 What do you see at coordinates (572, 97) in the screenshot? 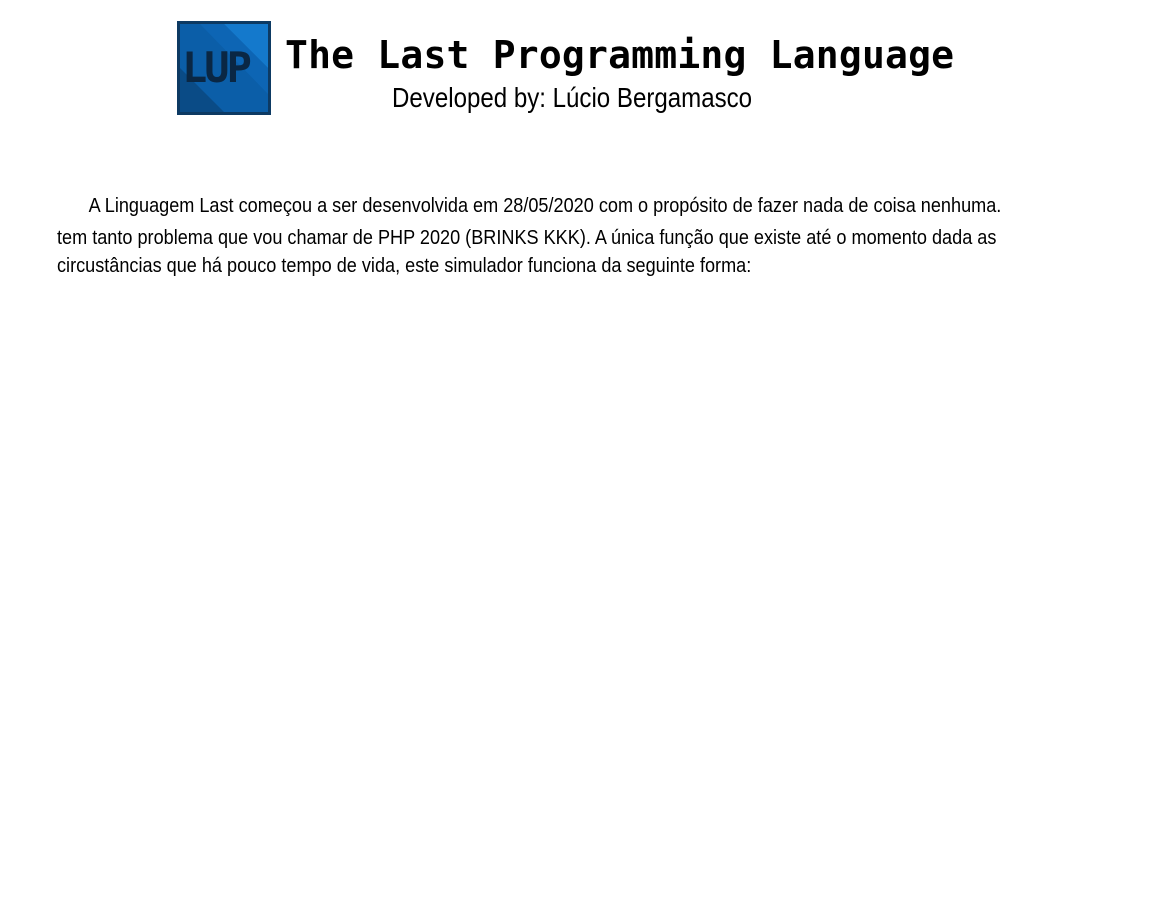
I see `page-subtitle: Developed by: Lúcio Bergamasco` at bounding box center [572, 97].